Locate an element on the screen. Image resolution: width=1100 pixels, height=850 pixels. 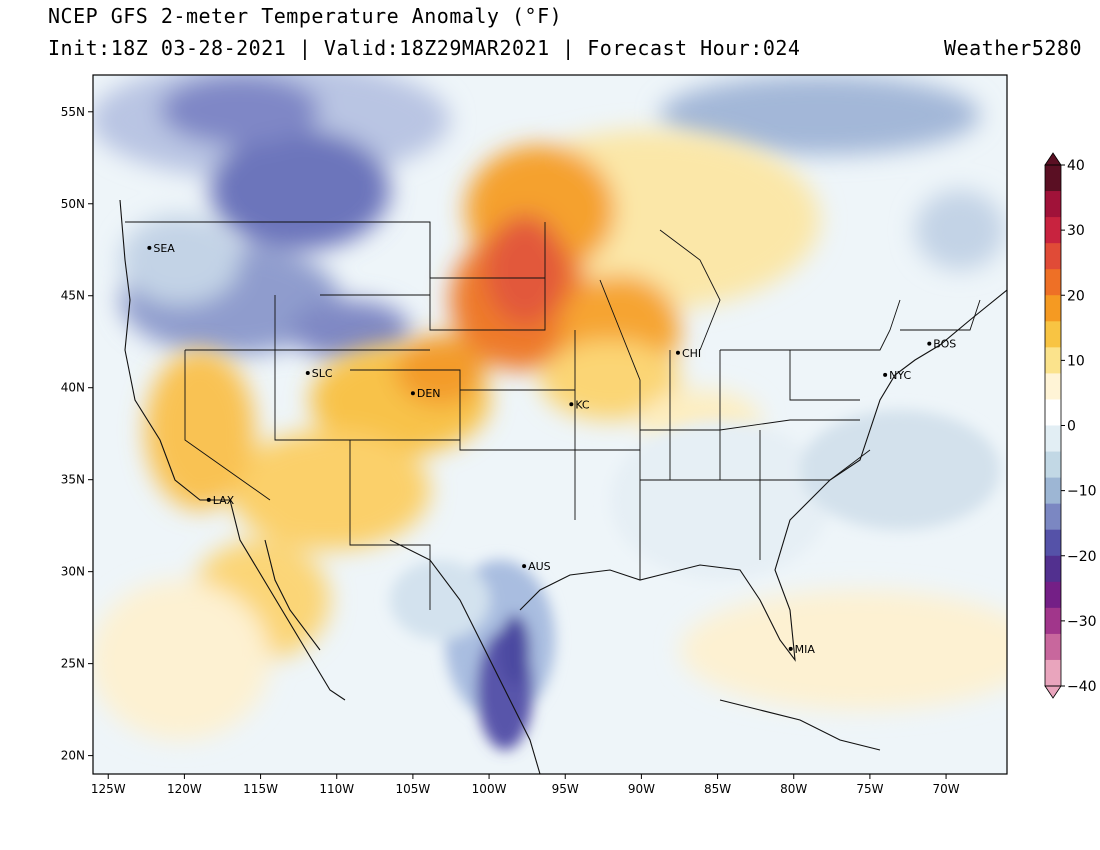
city-label-kc: KC is located at coordinates (582, 404).